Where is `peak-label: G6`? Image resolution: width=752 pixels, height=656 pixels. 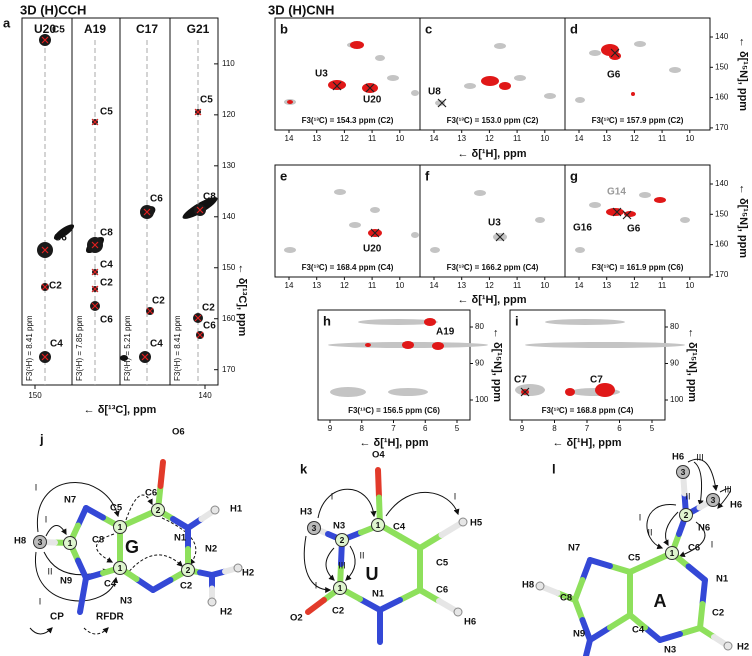 peak-label: G6 is located at coordinates (614, 75).